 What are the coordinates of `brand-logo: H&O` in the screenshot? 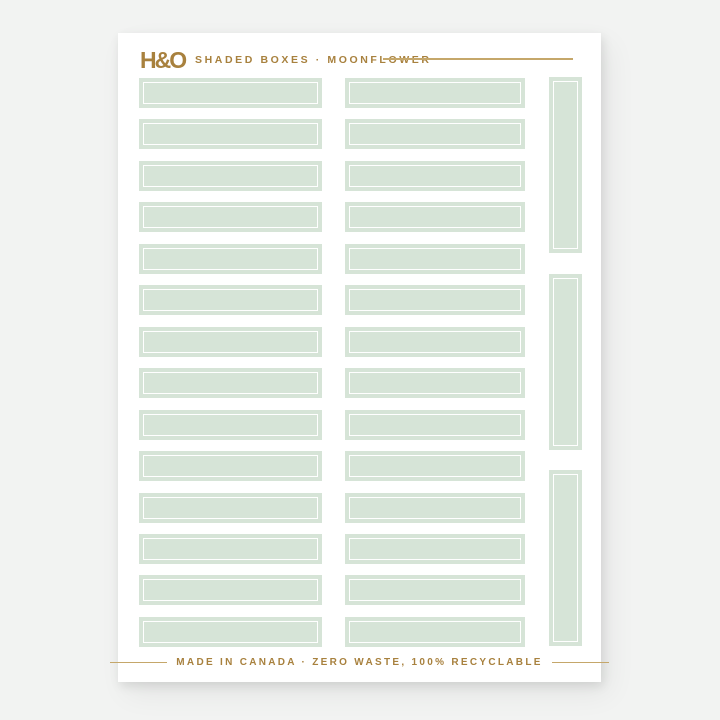 It's located at (163, 60).